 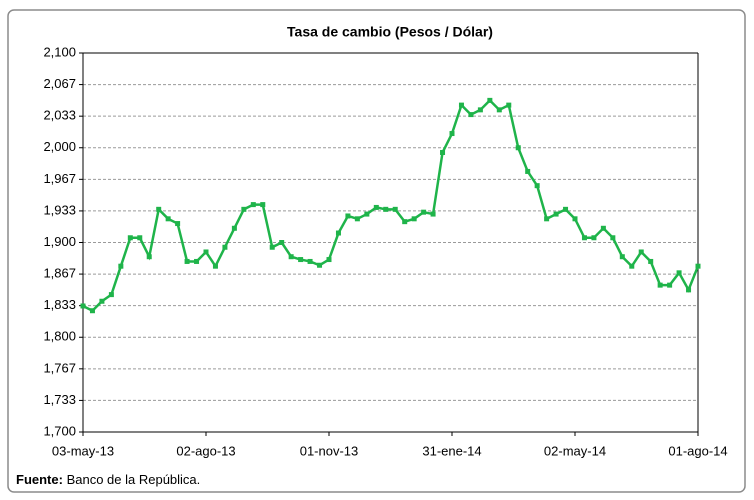 I want to click on y-tick-label: 1,967, so click(x=59, y=178).